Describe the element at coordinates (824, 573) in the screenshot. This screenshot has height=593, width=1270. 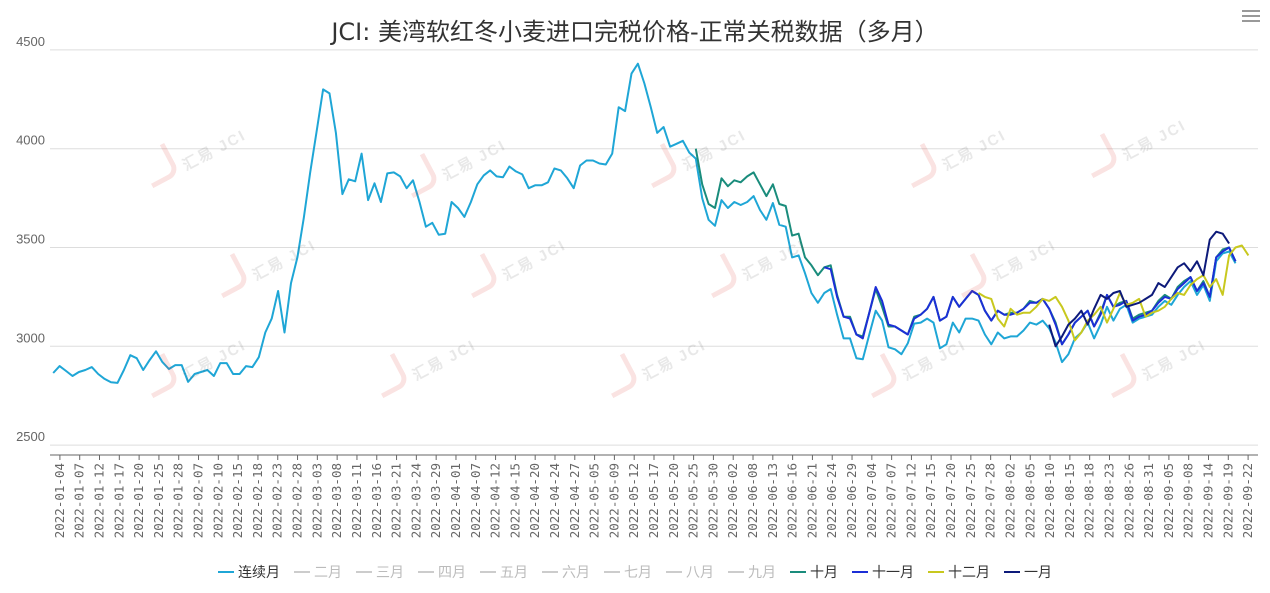
I see `legend-label: 十月` at that location.